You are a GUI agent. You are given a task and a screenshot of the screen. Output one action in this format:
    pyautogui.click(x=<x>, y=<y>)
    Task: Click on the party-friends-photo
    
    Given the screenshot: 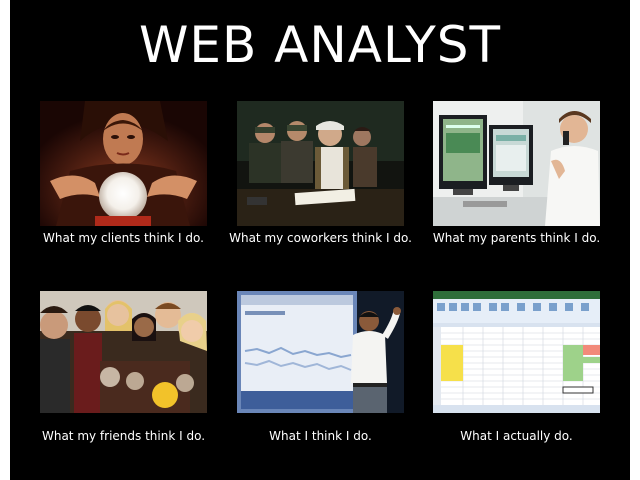 What is the action you would take?
    pyautogui.click(x=123, y=352)
    